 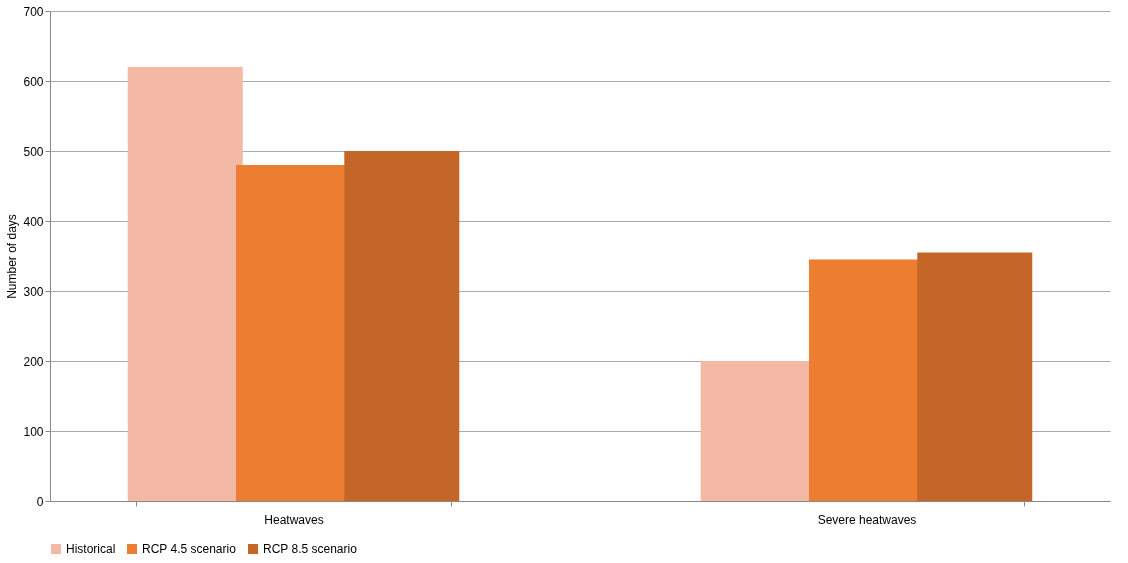 What do you see at coordinates (33, 151) in the screenshot?
I see `y-tick-label: 500` at bounding box center [33, 151].